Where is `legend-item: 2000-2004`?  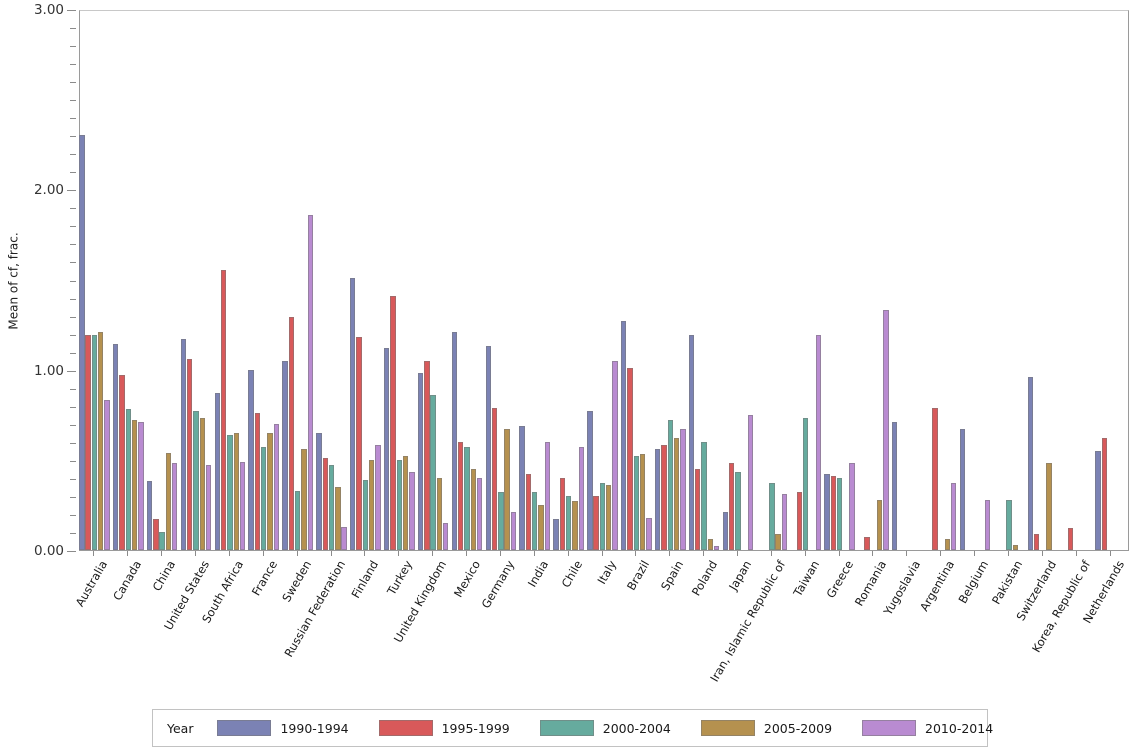 legend-item: 2000-2004 is located at coordinates (605, 728).